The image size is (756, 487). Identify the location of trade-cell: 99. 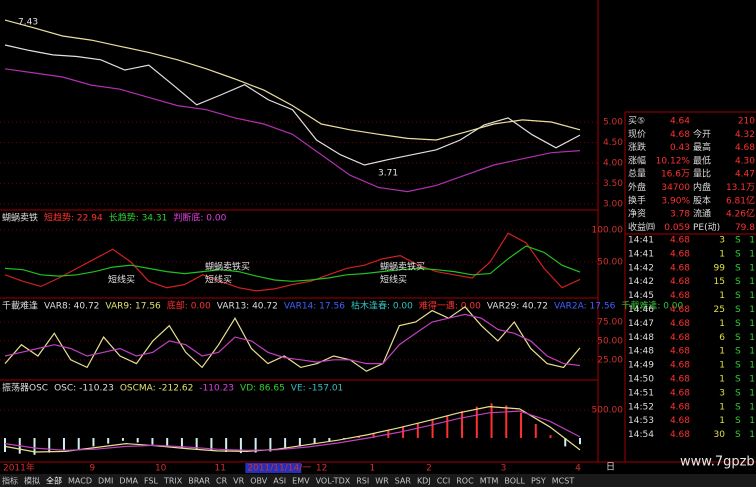
(720, 268).